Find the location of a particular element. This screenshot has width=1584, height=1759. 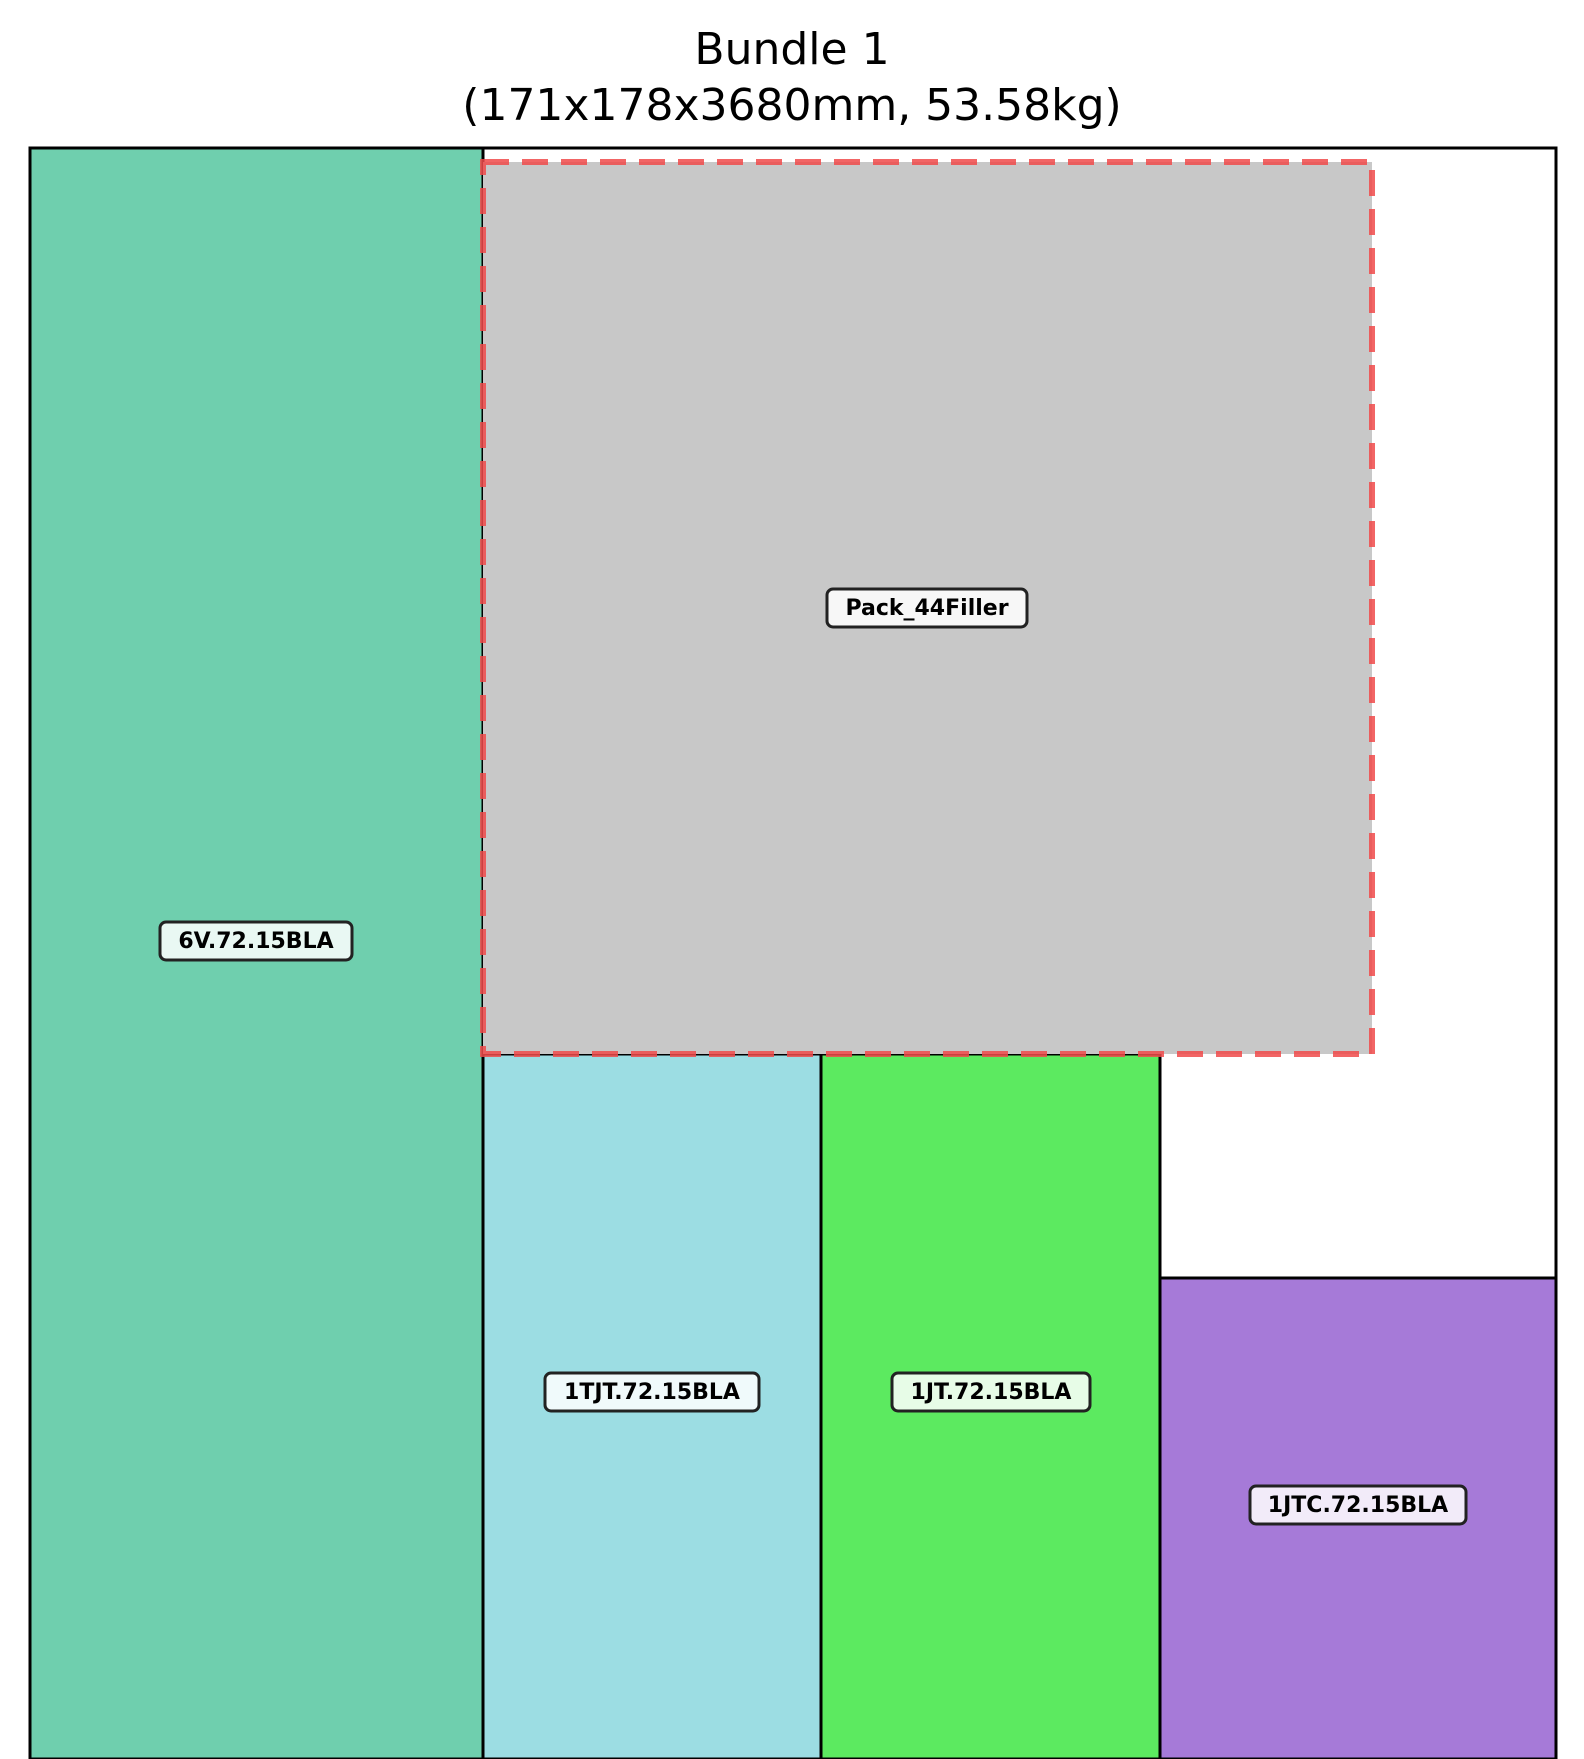

piece-1jtc-label-box is located at coordinates (1358, 1505).